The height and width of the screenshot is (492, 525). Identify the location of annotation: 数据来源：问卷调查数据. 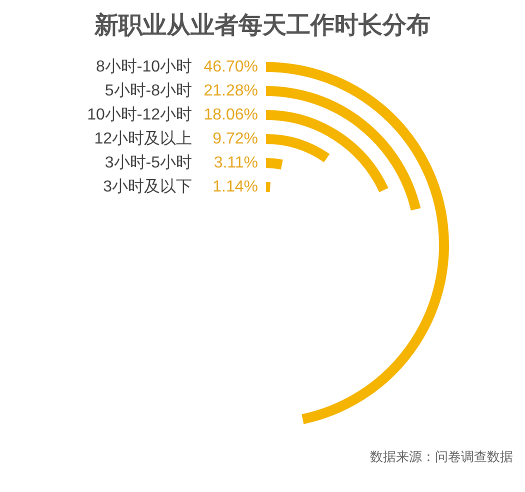
(441, 456).